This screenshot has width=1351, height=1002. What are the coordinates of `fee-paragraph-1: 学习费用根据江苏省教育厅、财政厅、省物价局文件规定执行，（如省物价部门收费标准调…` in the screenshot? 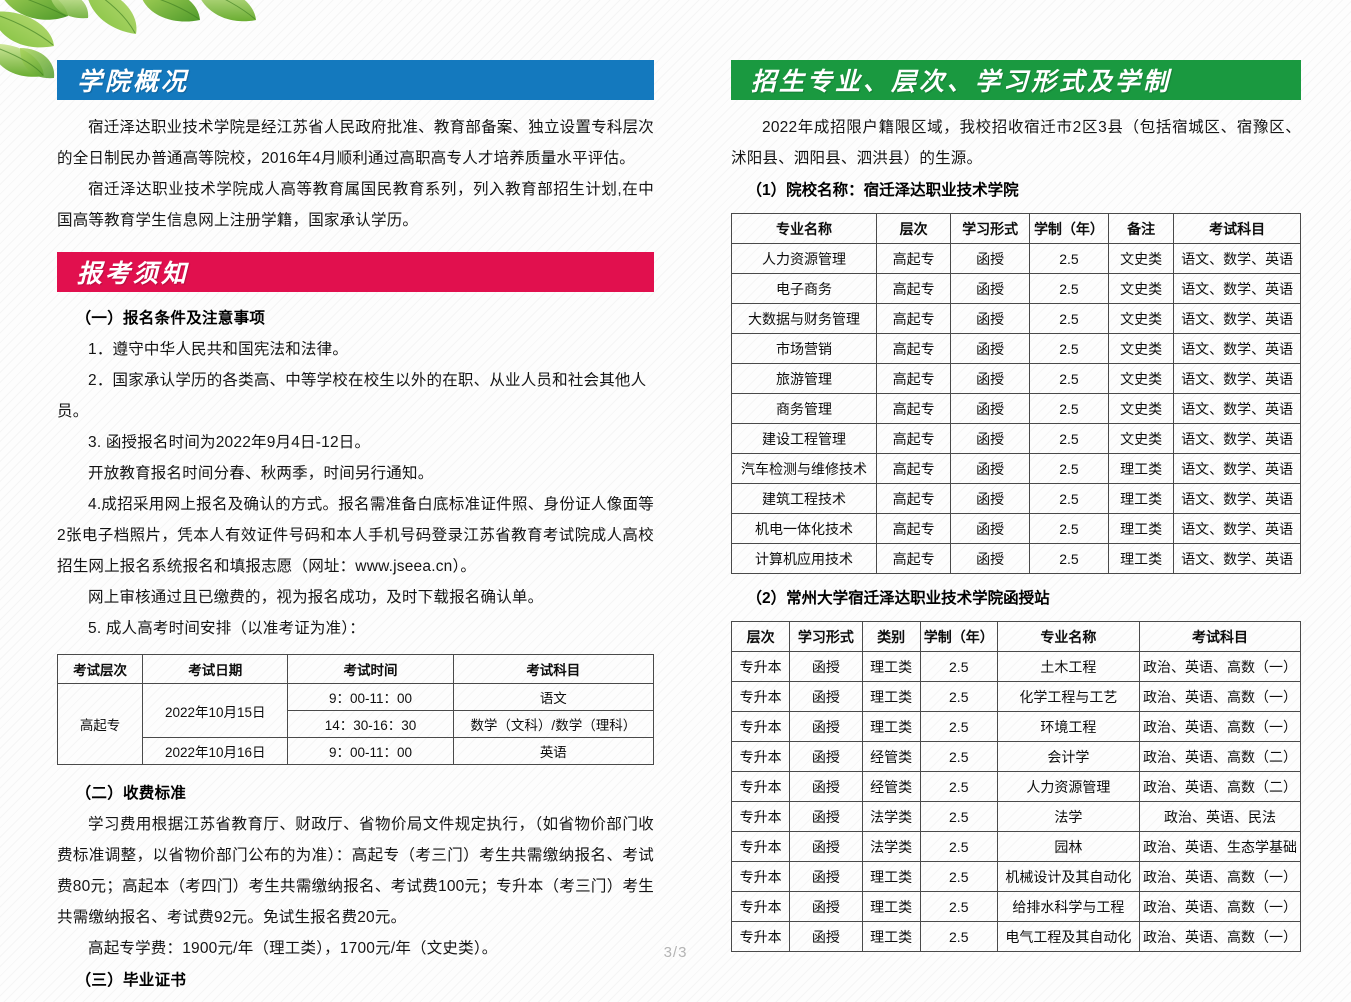 It's located at (355, 871).